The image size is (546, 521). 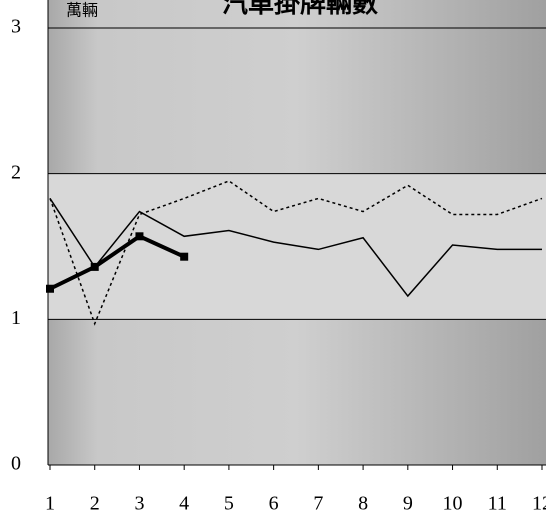 I want to click on x-tick-label: 5, so click(x=229, y=504).